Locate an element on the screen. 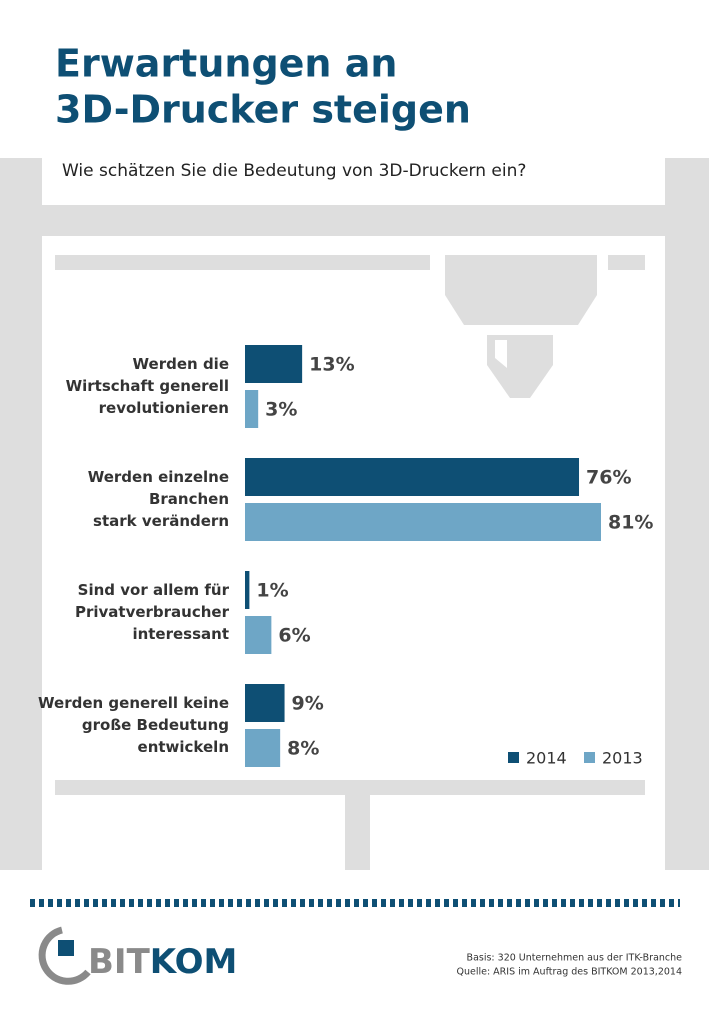  logo-part: KOM is located at coordinates (194, 962).